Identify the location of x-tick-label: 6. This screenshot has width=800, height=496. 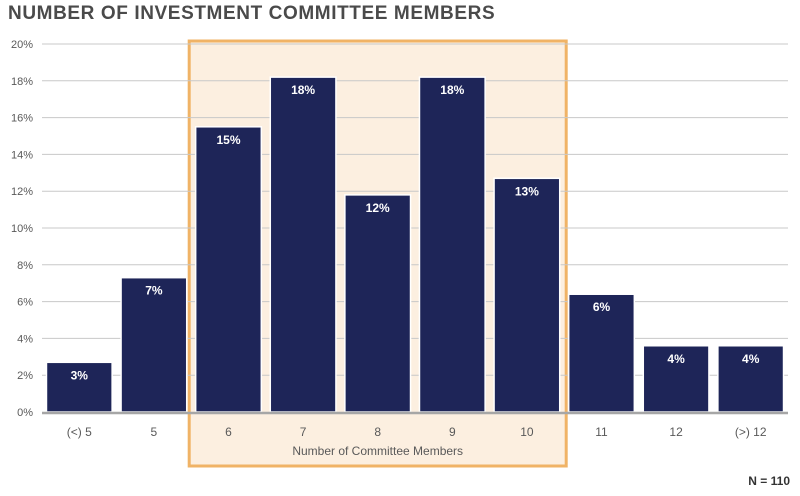
(228, 432).